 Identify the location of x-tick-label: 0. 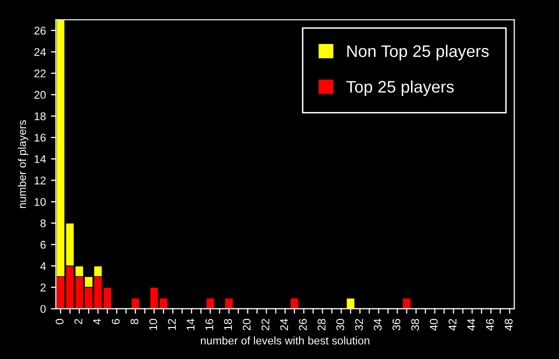
(60, 321).